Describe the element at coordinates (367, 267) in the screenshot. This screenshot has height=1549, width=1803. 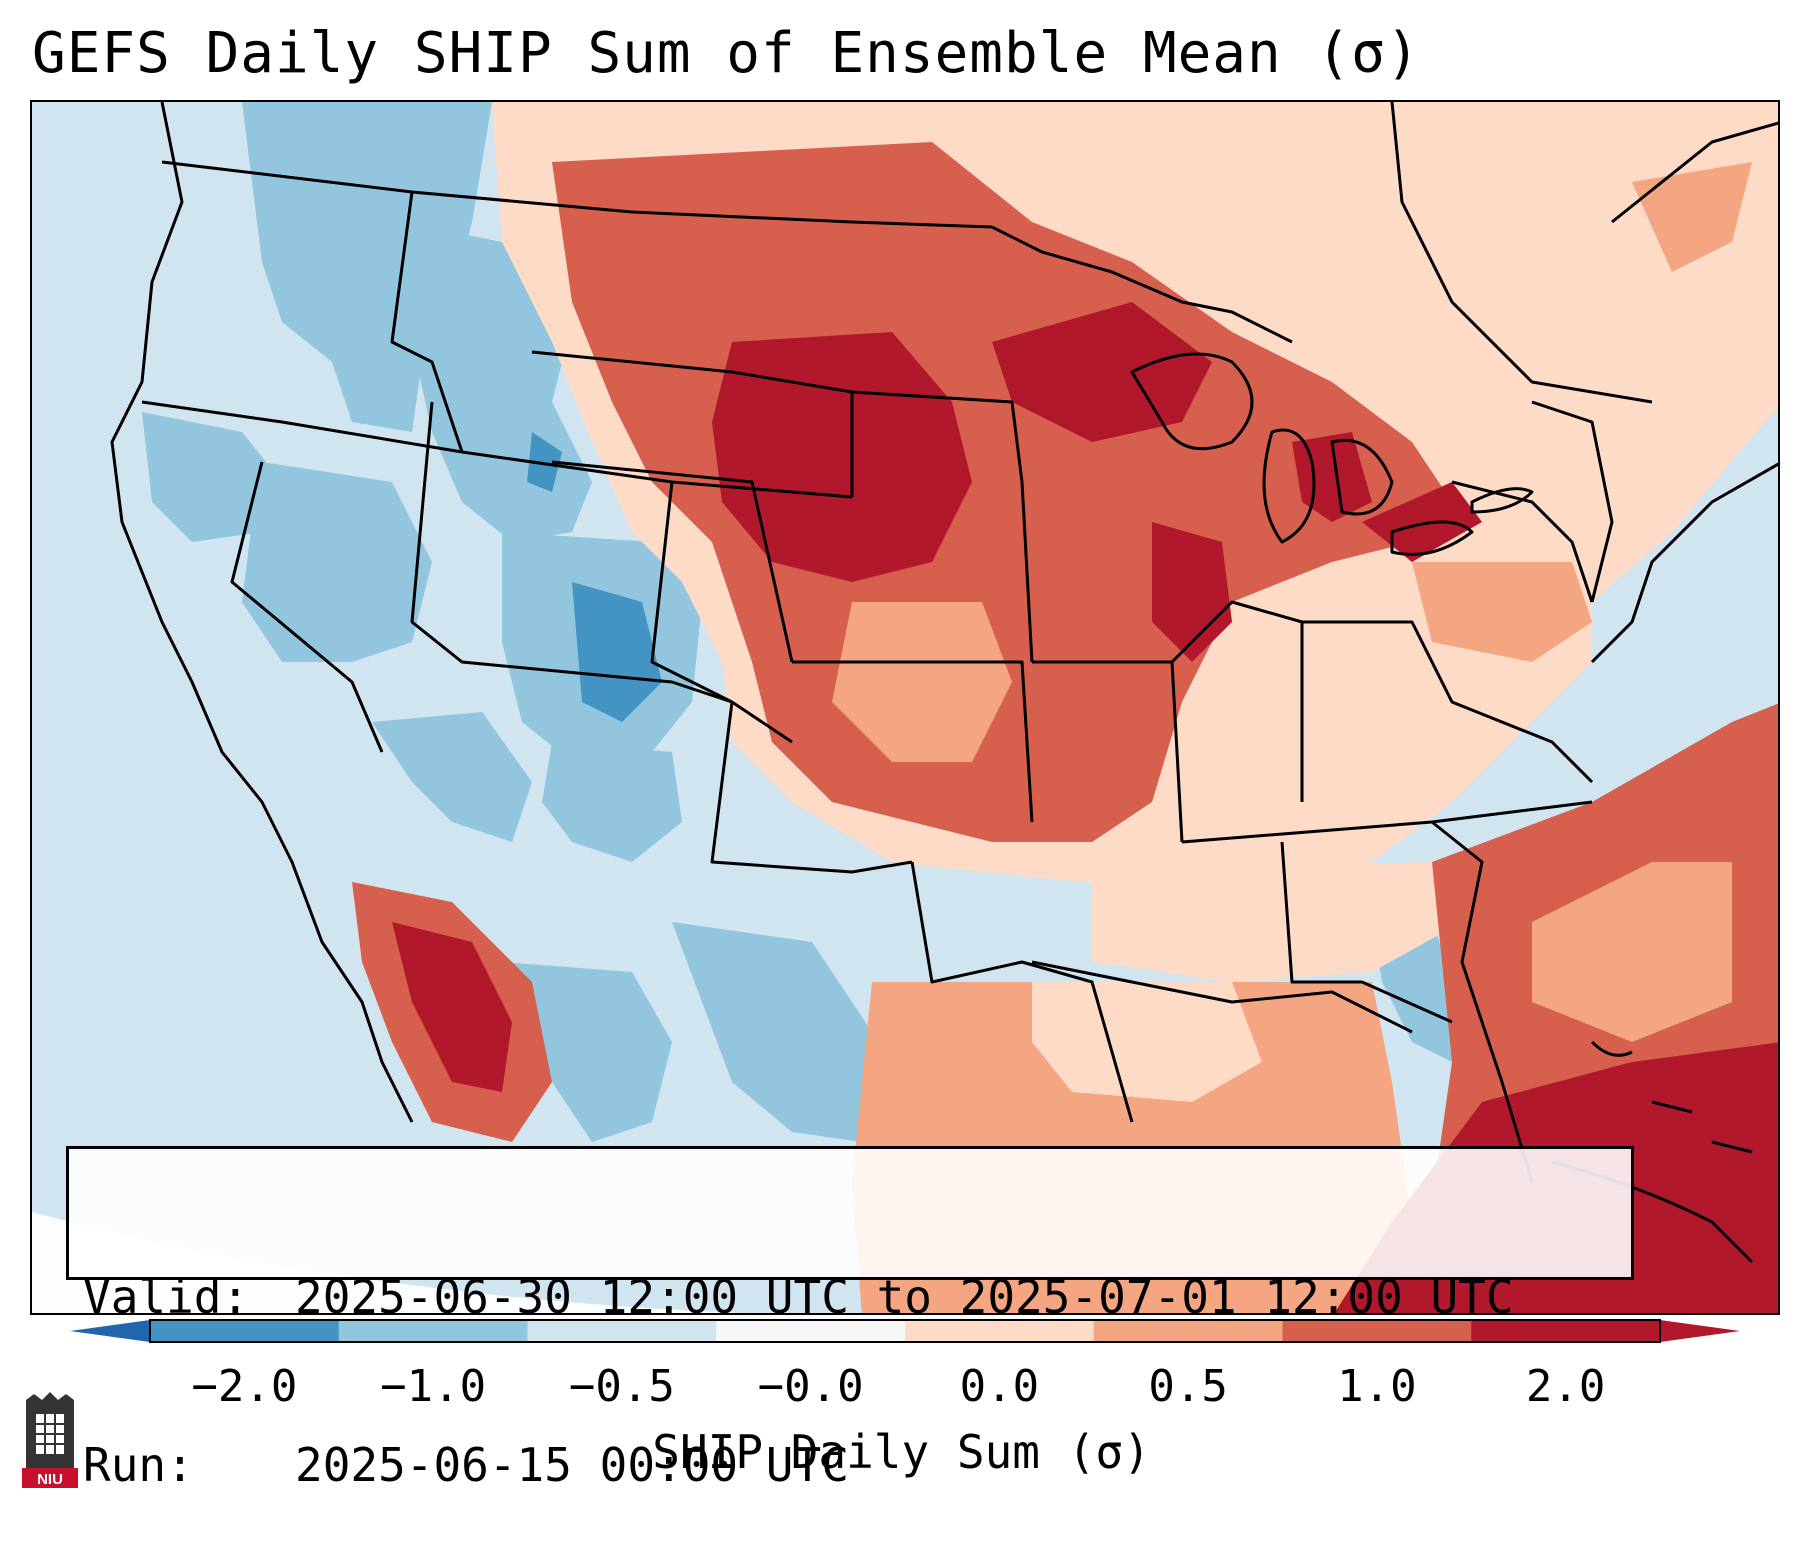
I see `field-lightblue-nw` at that location.